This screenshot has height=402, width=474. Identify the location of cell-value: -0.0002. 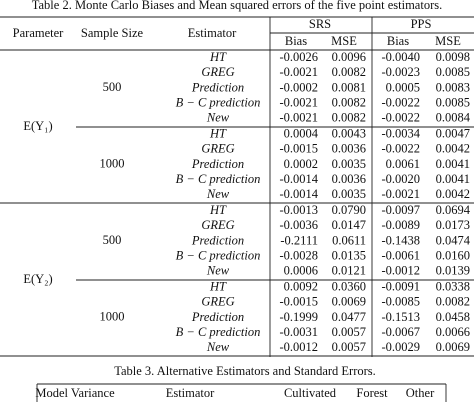
(298, 87).